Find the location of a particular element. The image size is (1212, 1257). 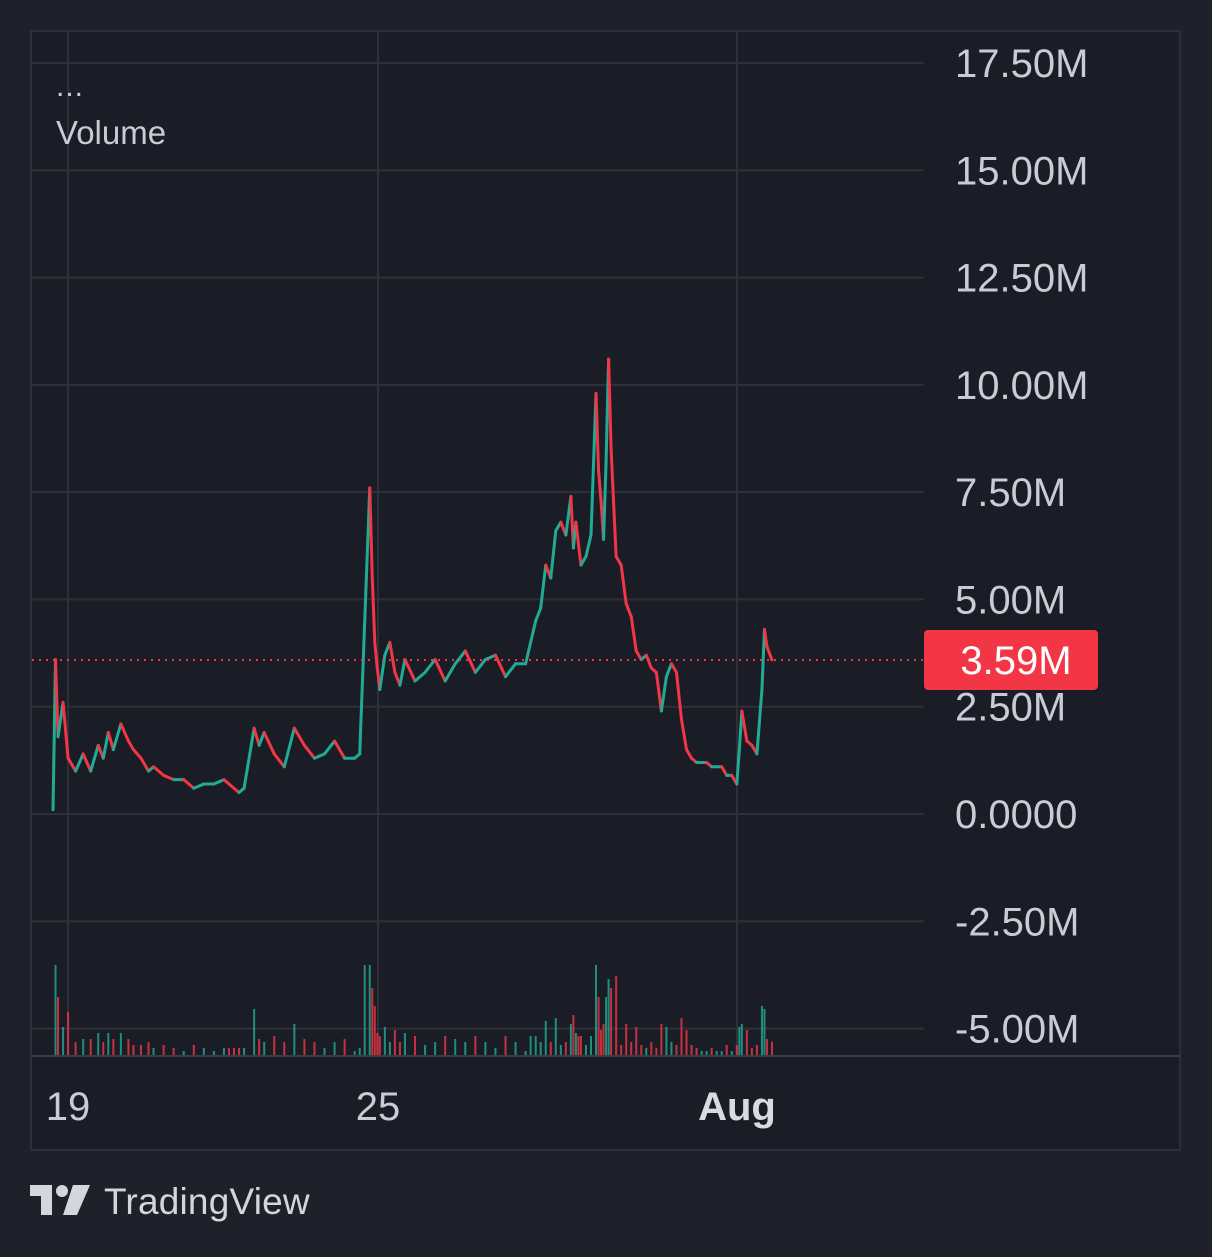

y-tick-label: 2.50M is located at coordinates (1010, 708).